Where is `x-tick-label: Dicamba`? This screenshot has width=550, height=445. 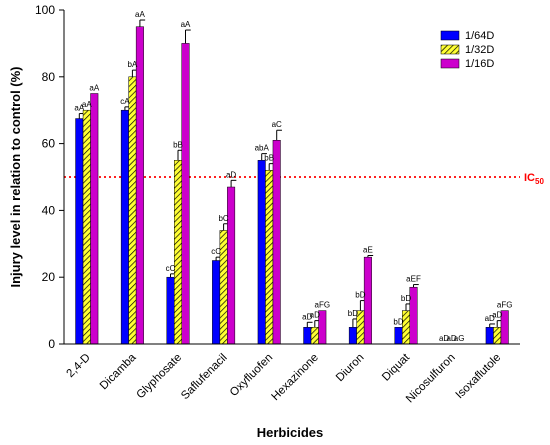 x-tick-label: Dicamba is located at coordinates (118, 371).